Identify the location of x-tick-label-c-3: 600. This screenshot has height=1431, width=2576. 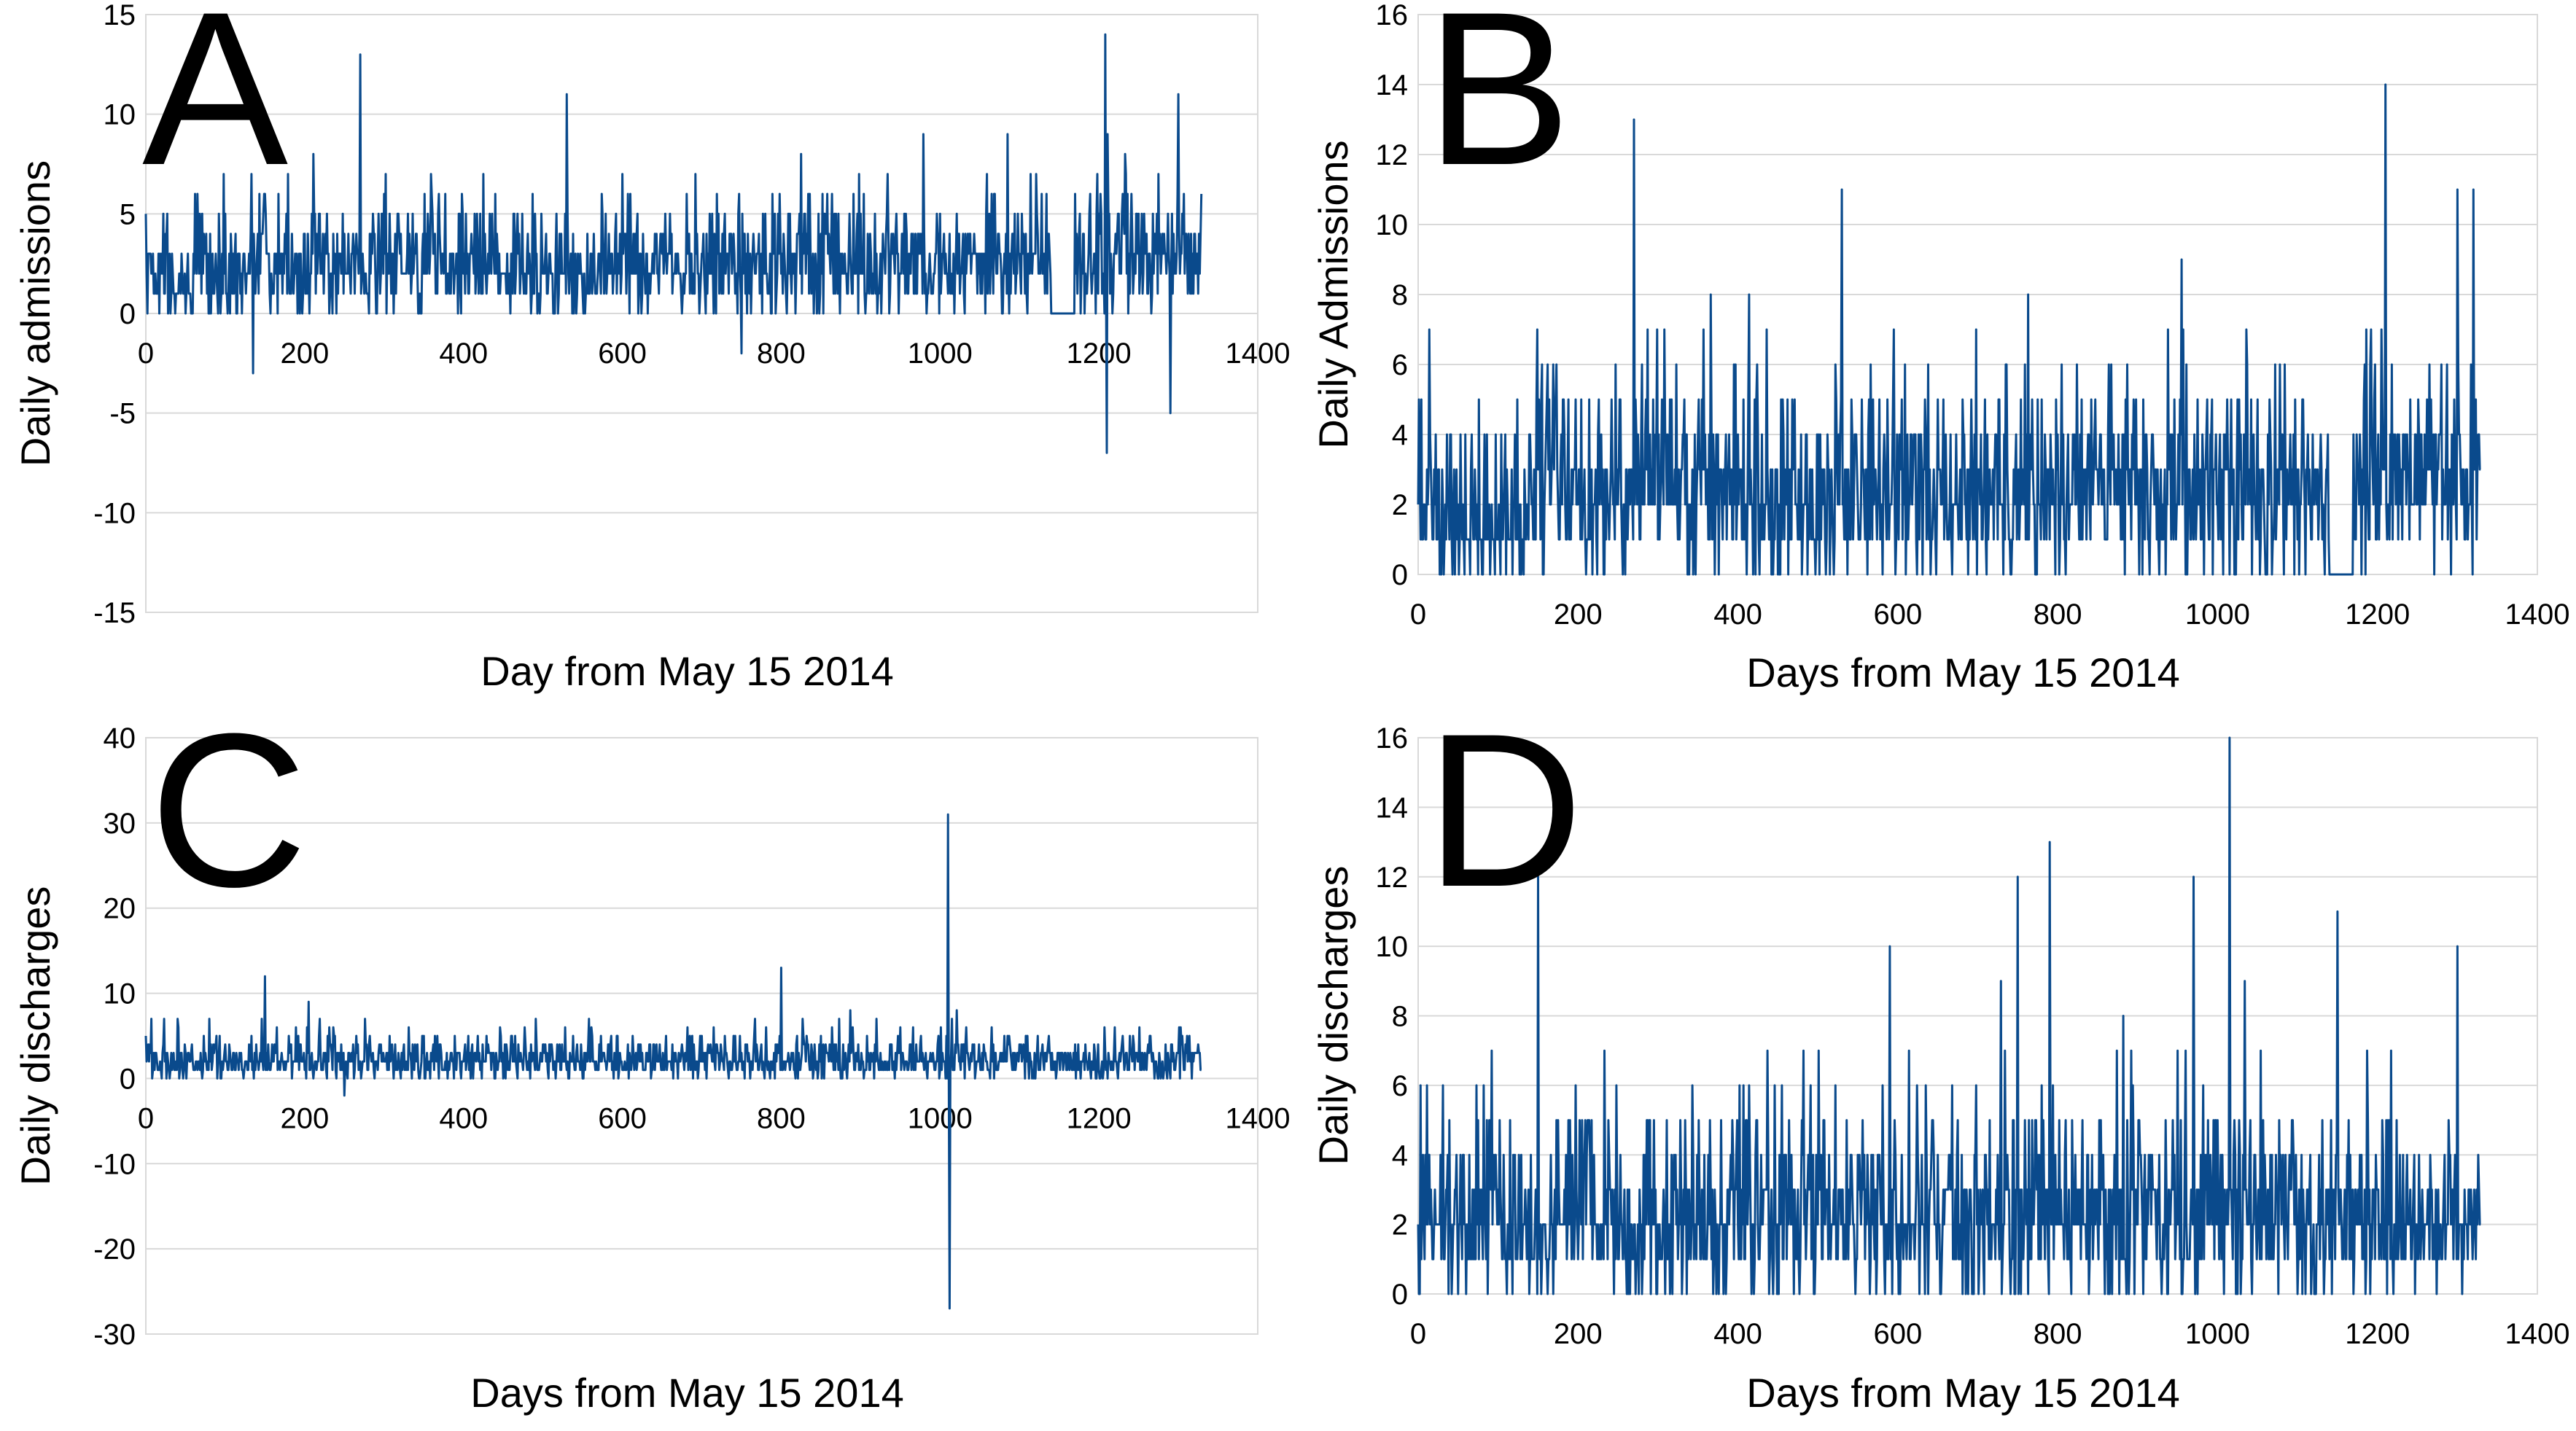
(622, 1118).